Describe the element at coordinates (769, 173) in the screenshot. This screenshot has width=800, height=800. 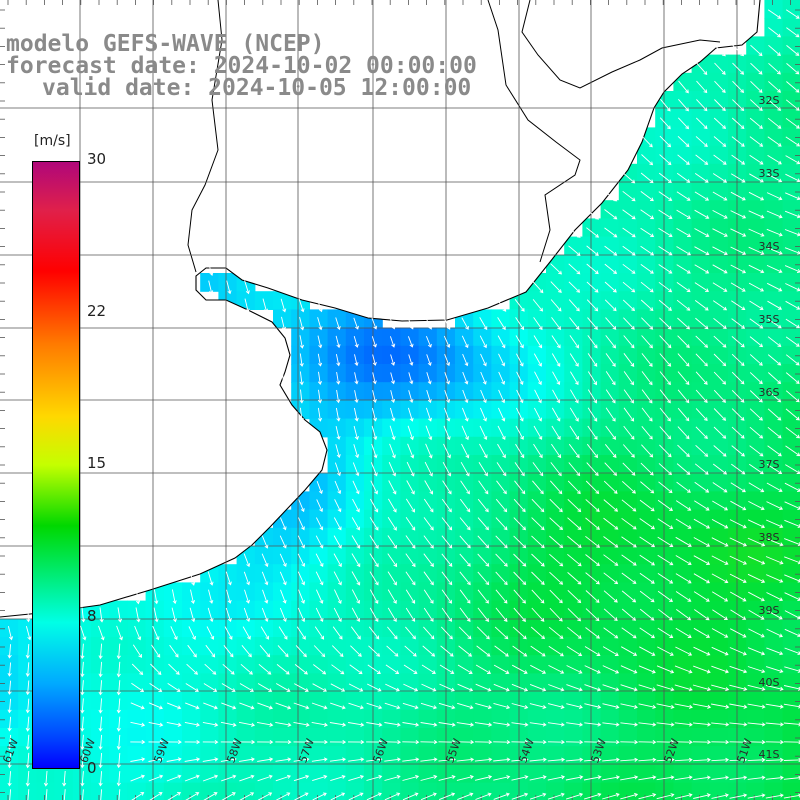
I see `lat-label: 33S` at that location.